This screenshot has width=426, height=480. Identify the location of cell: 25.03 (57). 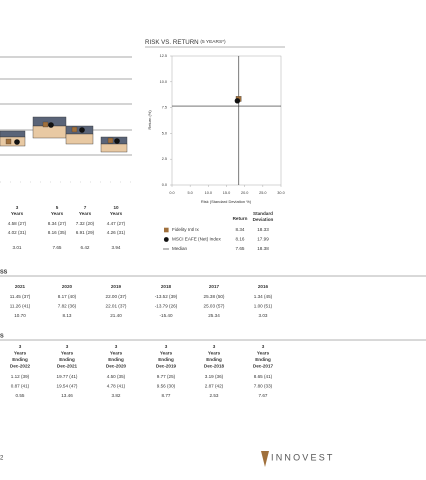
(214, 306).